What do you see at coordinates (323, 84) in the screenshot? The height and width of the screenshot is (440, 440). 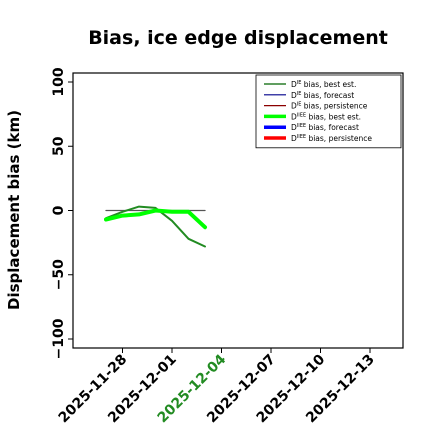 I see `legend-entry: DIE bias, best est.` at bounding box center [323, 84].